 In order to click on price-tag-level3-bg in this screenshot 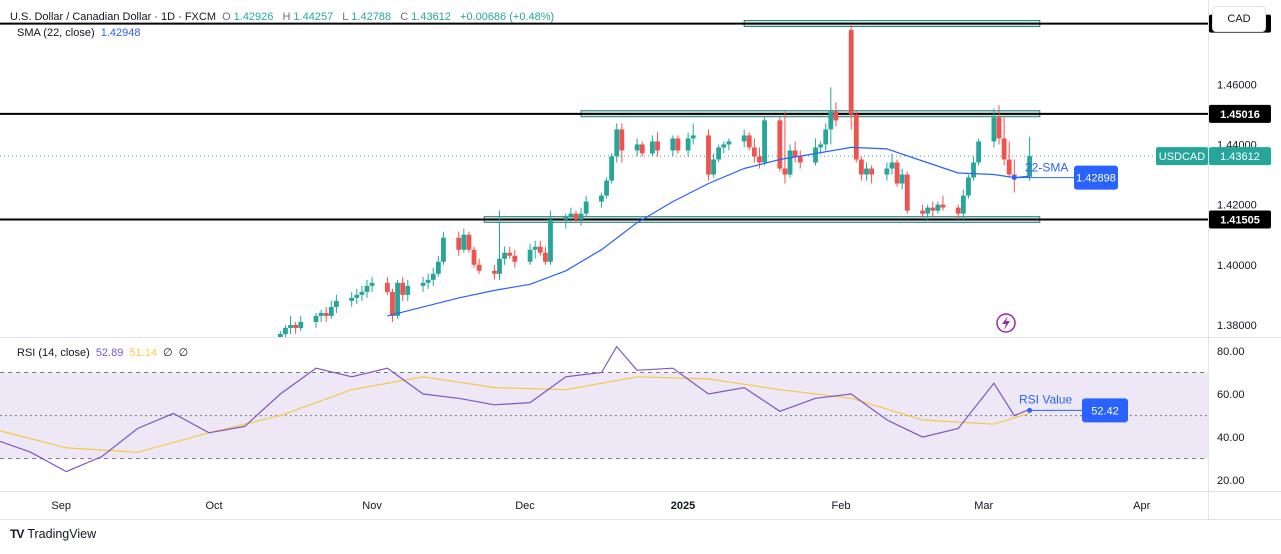, I will do `click(1240, 219)`.